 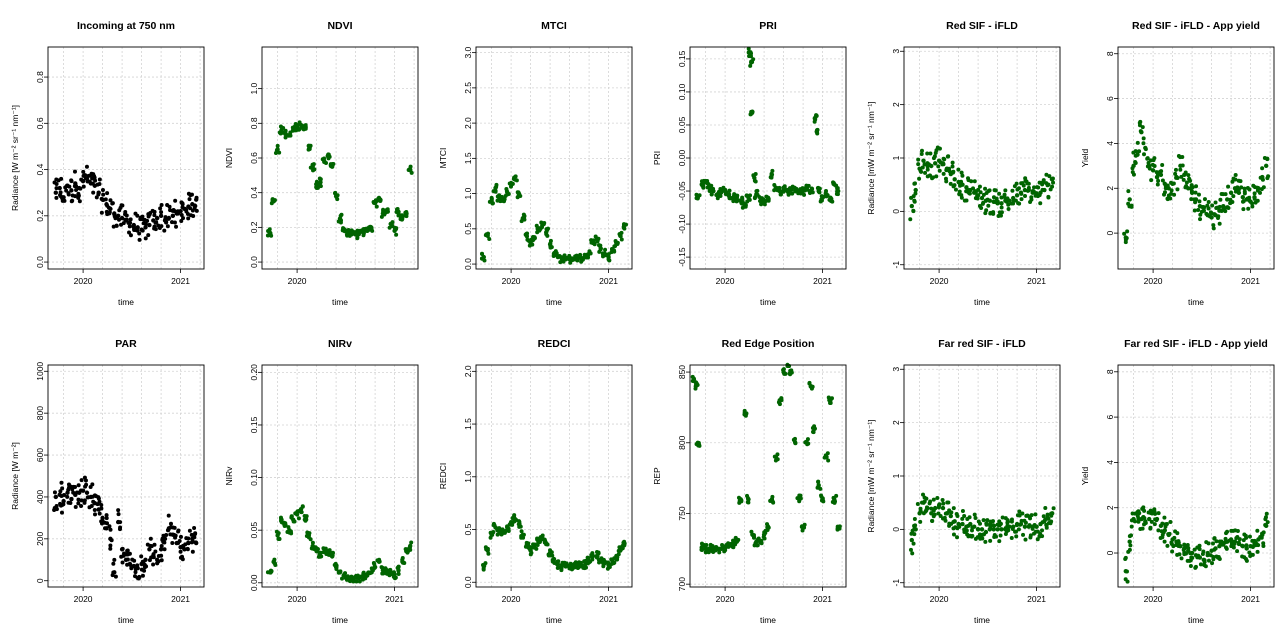 What do you see at coordinates (126, 302) in the screenshot?
I see `x-axis-label: time` at bounding box center [126, 302].